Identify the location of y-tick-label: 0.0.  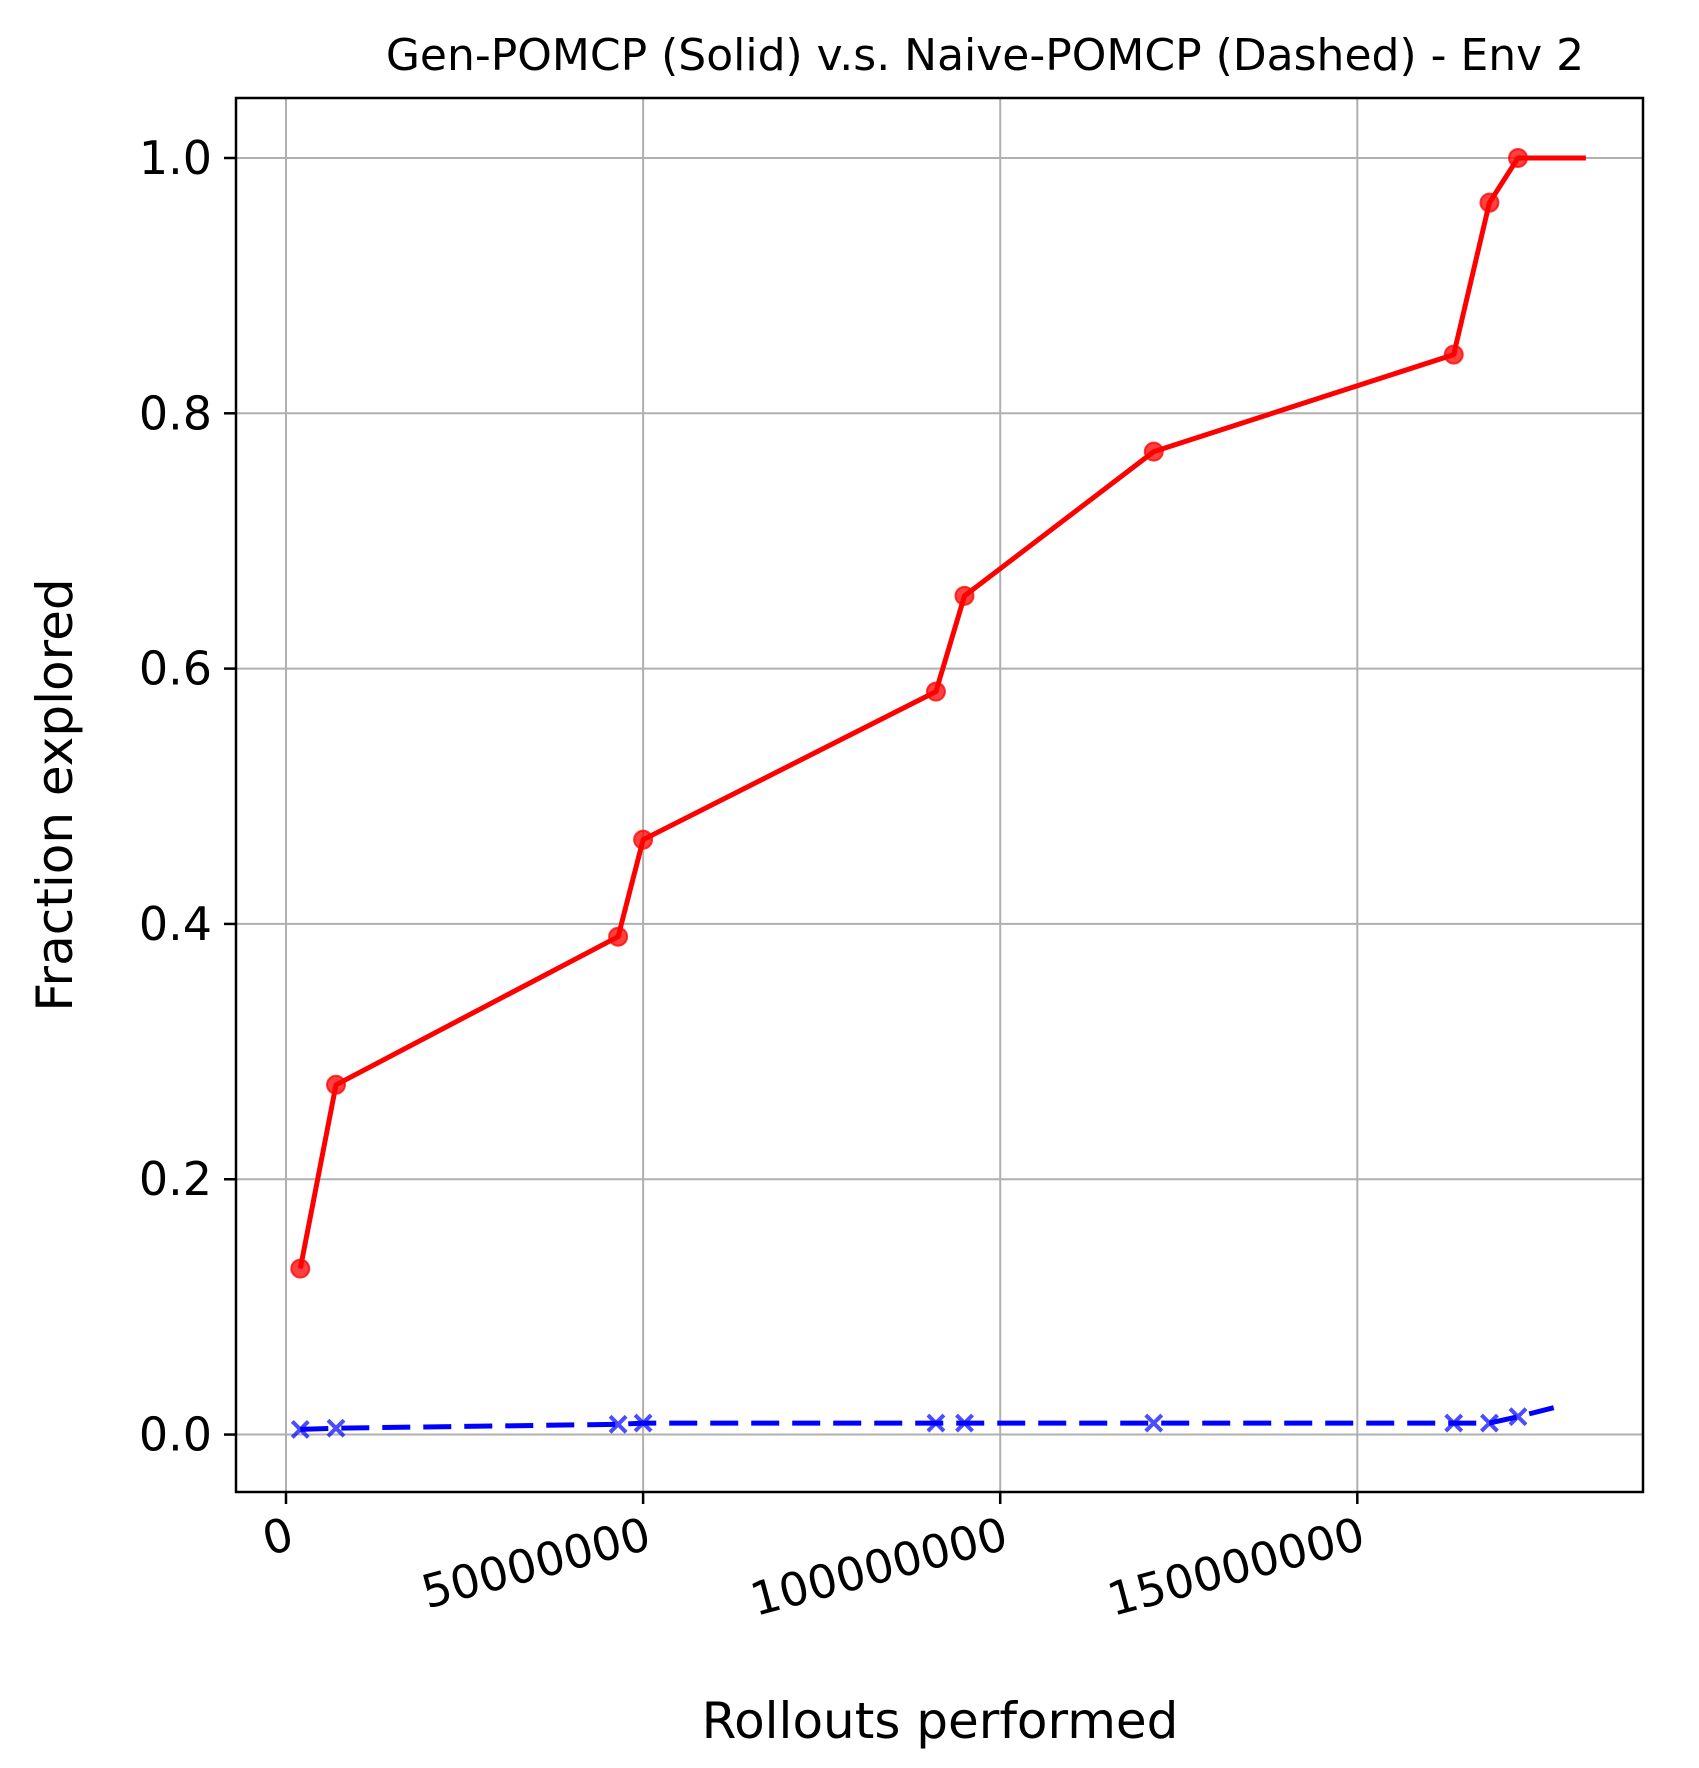
(175, 1435).